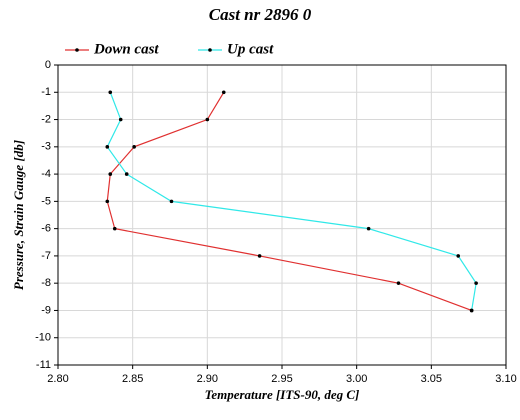 The height and width of the screenshot is (420, 520). What do you see at coordinates (48, 65) in the screenshot?
I see `y-tick-label: 0` at bounding box center [48, 65].